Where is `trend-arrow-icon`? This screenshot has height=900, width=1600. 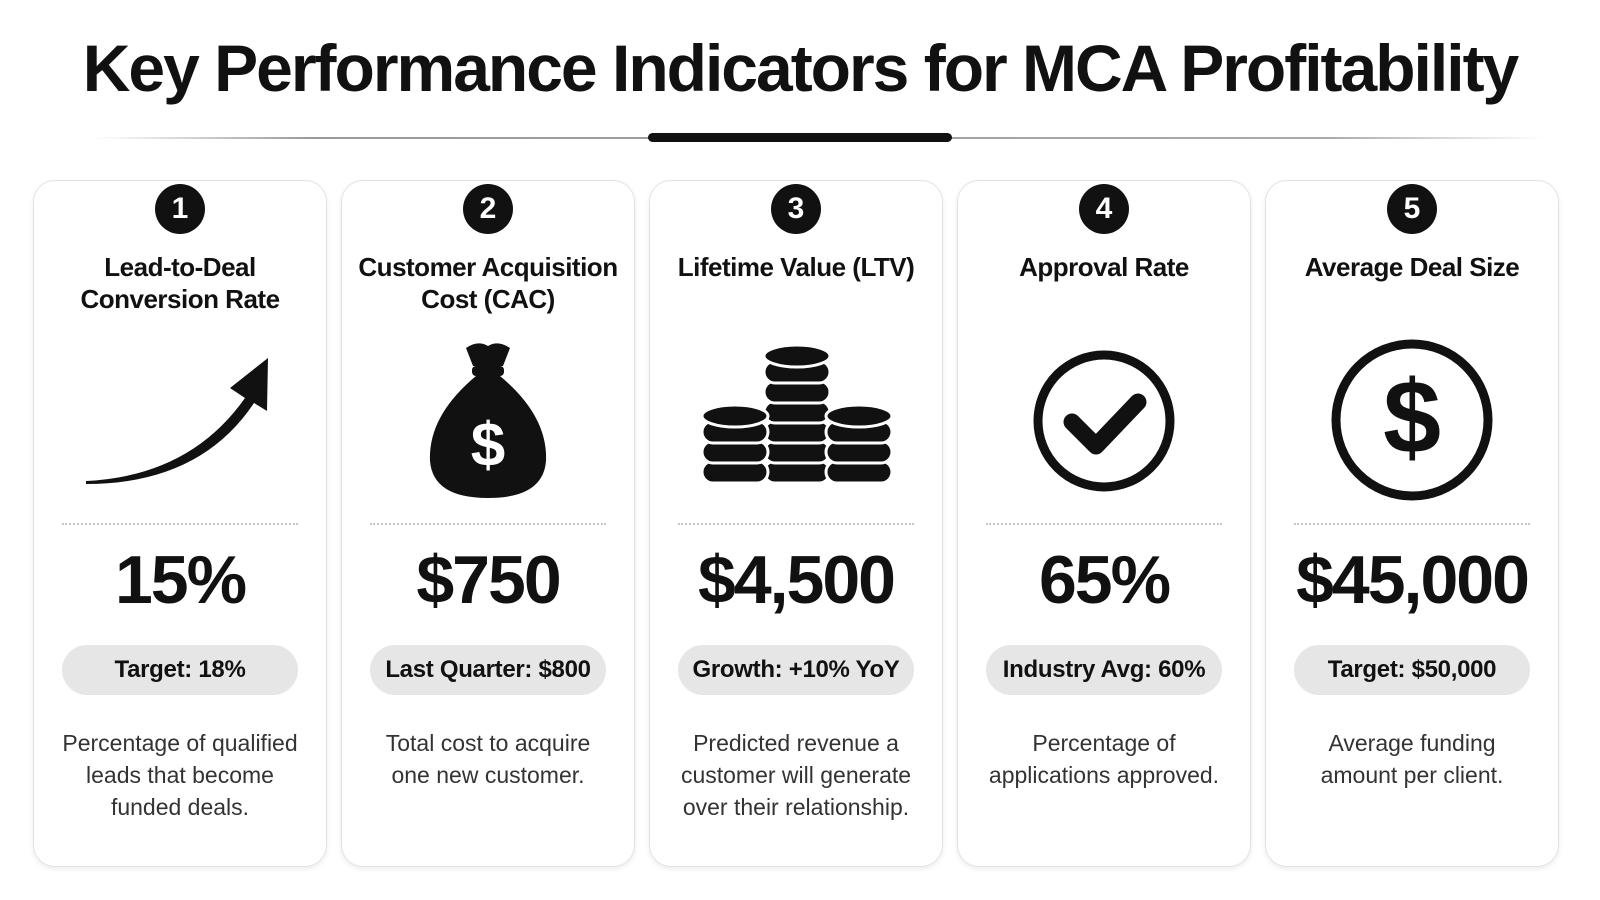 trend-arrow-icon is located at coordinates (180, 421).